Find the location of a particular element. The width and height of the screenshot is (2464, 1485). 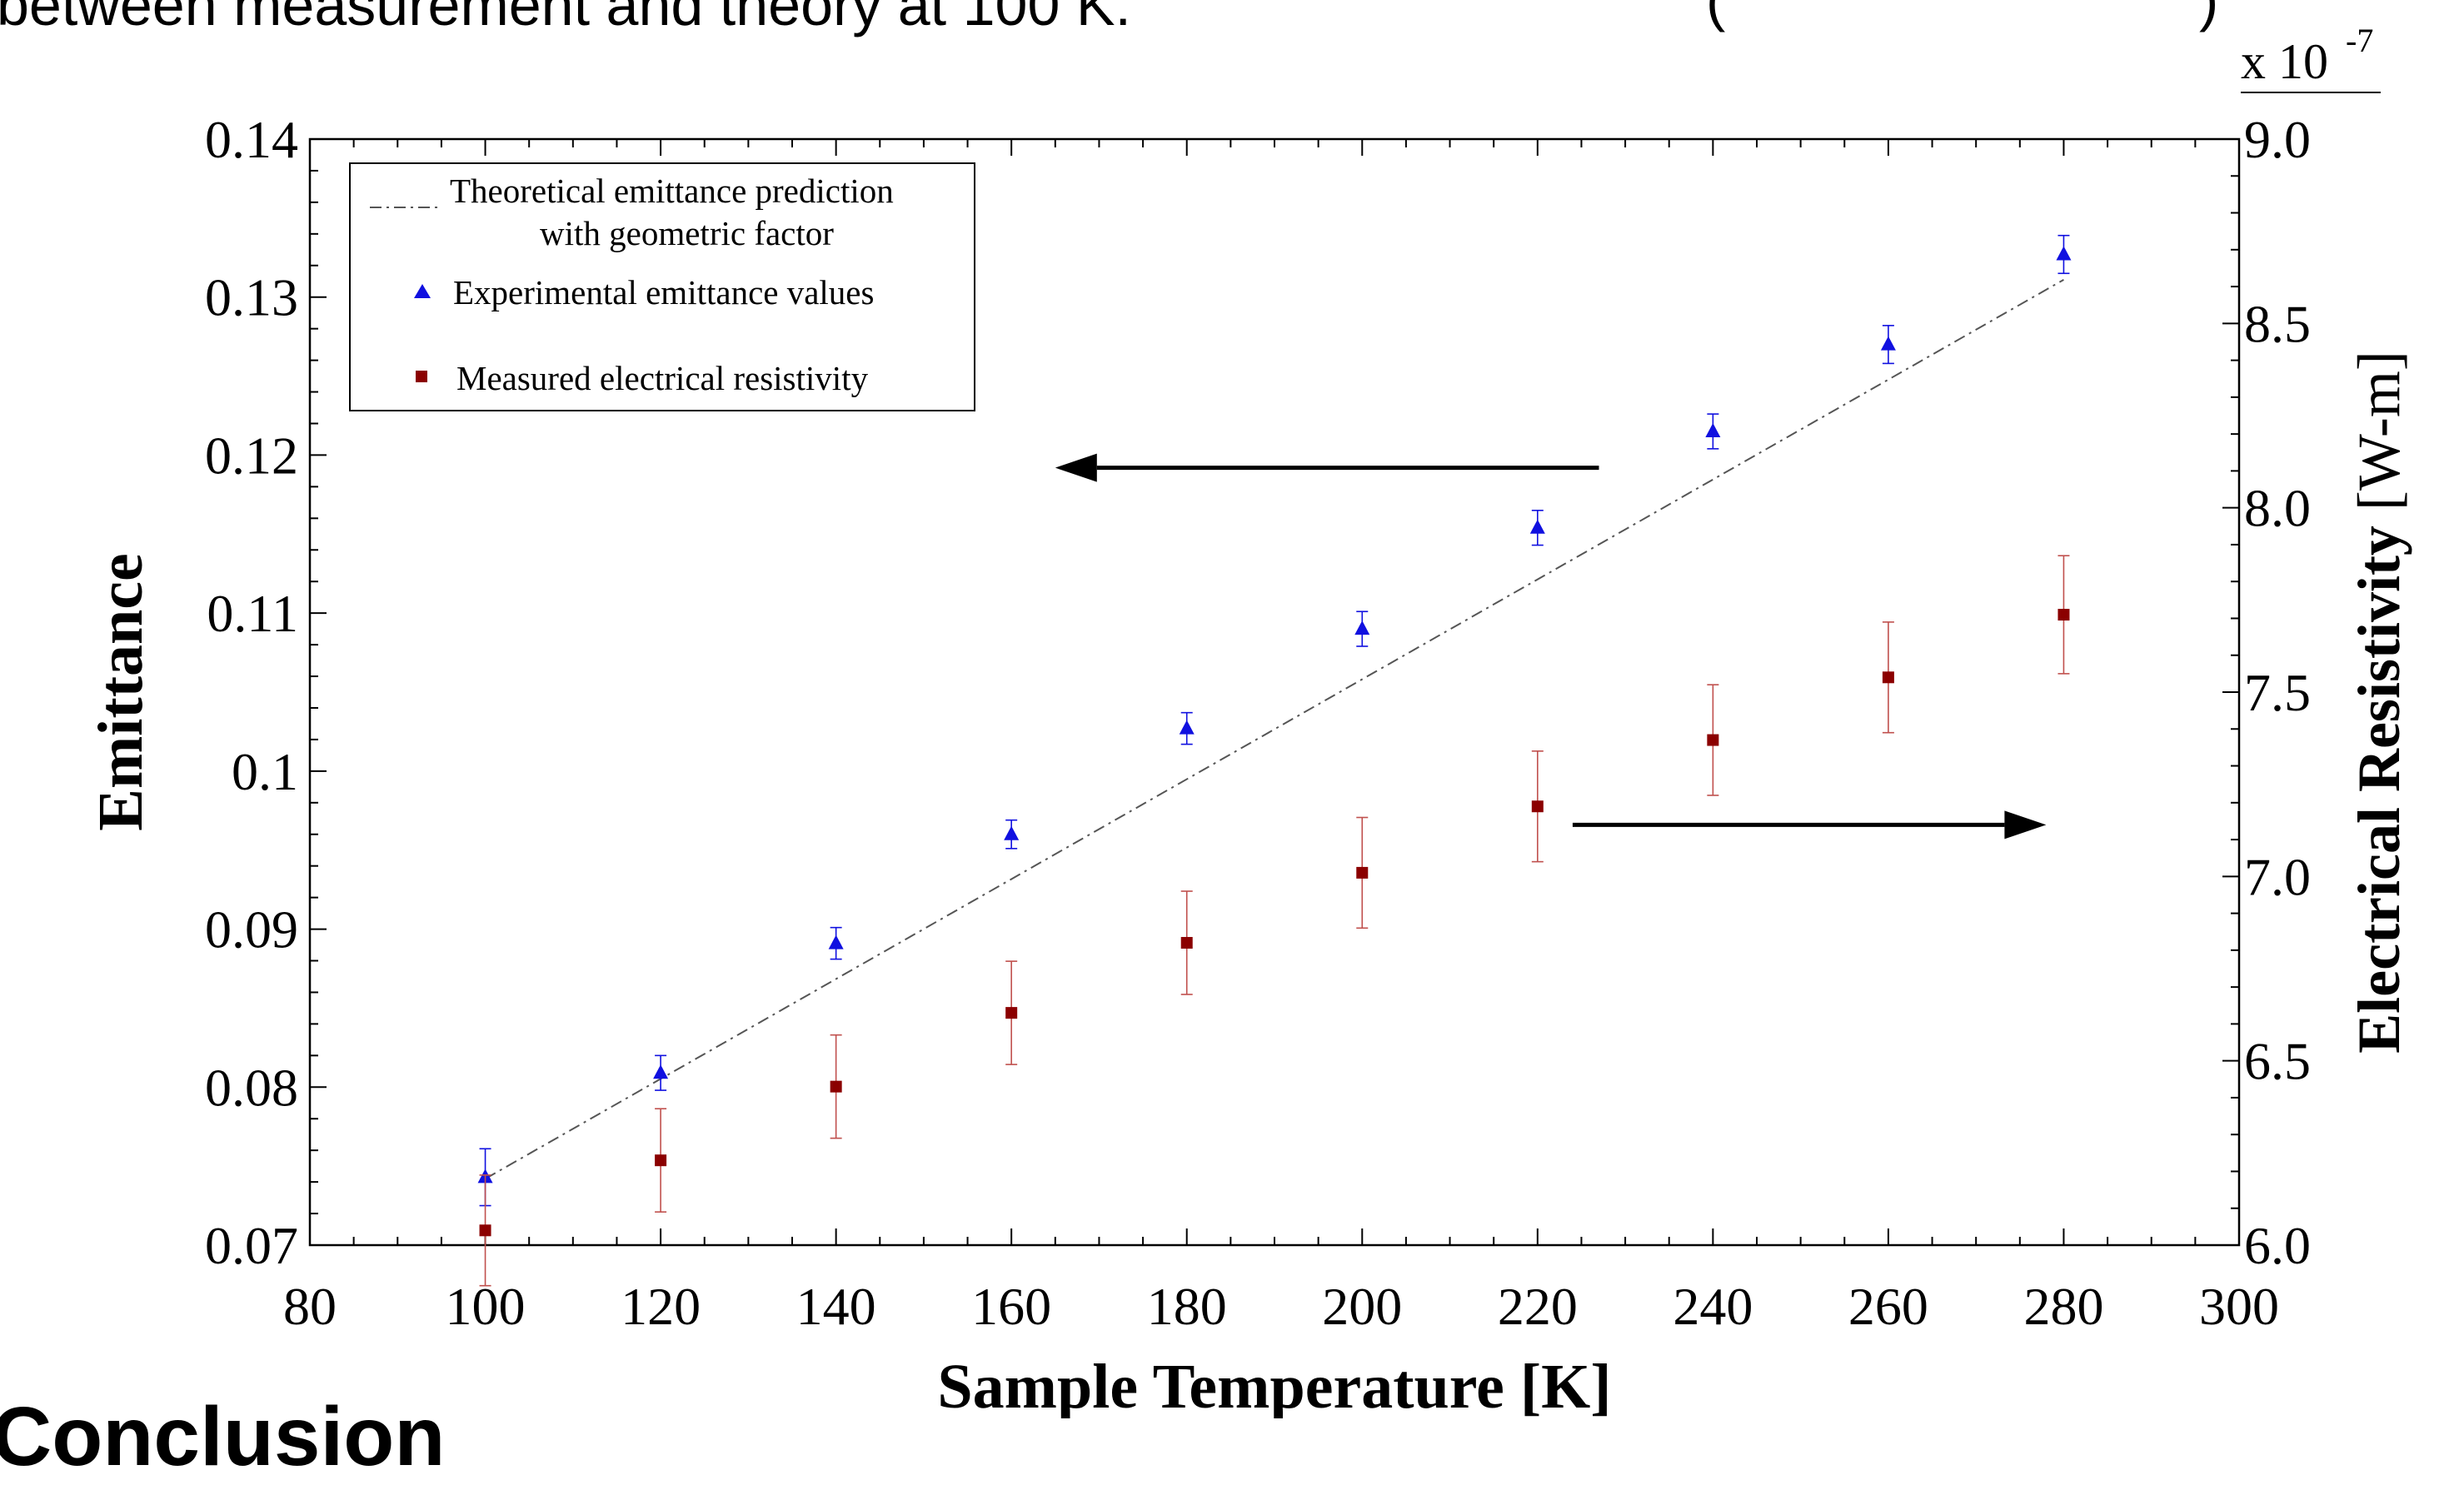

y-axis-title: Emittance is located at coordinates (121, 692).